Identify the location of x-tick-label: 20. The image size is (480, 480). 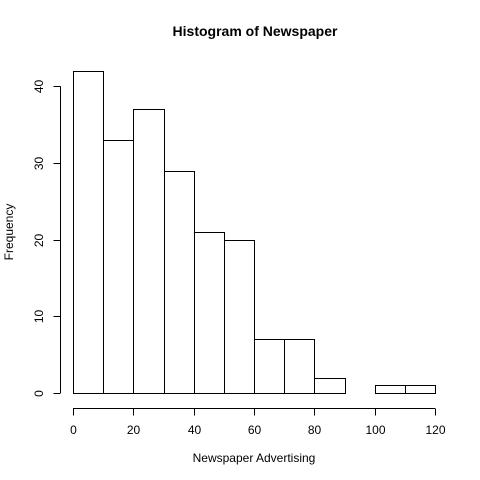
(134, 430).